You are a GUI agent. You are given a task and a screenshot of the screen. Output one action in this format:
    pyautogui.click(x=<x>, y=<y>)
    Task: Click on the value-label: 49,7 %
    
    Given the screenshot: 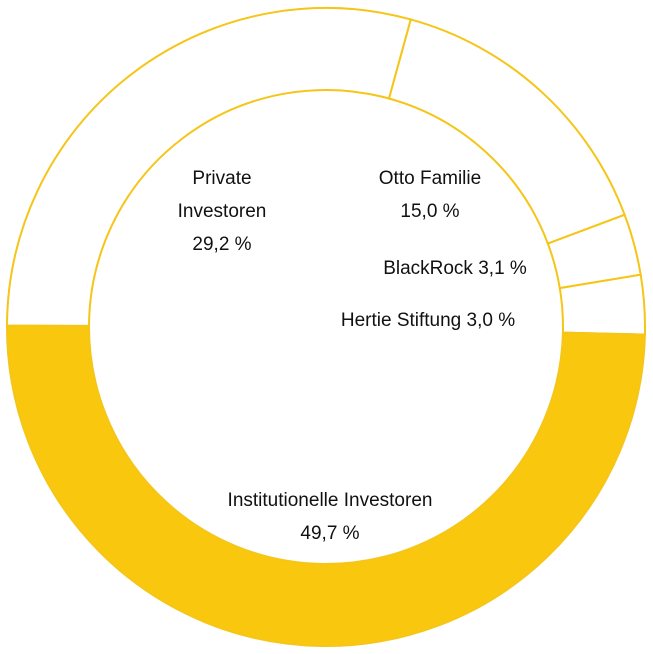 What is the action you would take?
    pyautogui.click(x=330, y=533)
    